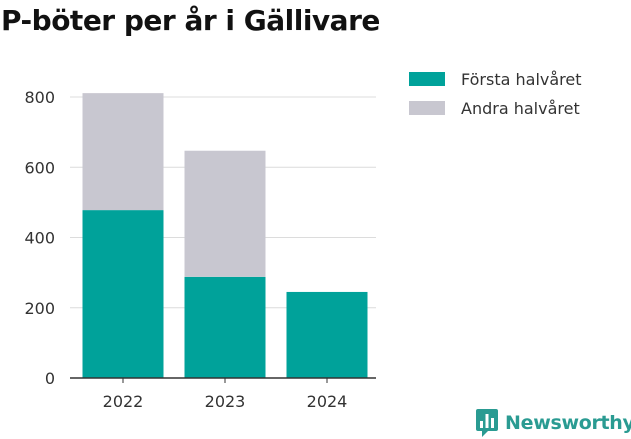 The width and height of the screenshot is (631, 439). What do you see at coordinates (487, 423) in the screenshot?
I see `newsworthy-logo-icon` at bounding box center [487, 423].